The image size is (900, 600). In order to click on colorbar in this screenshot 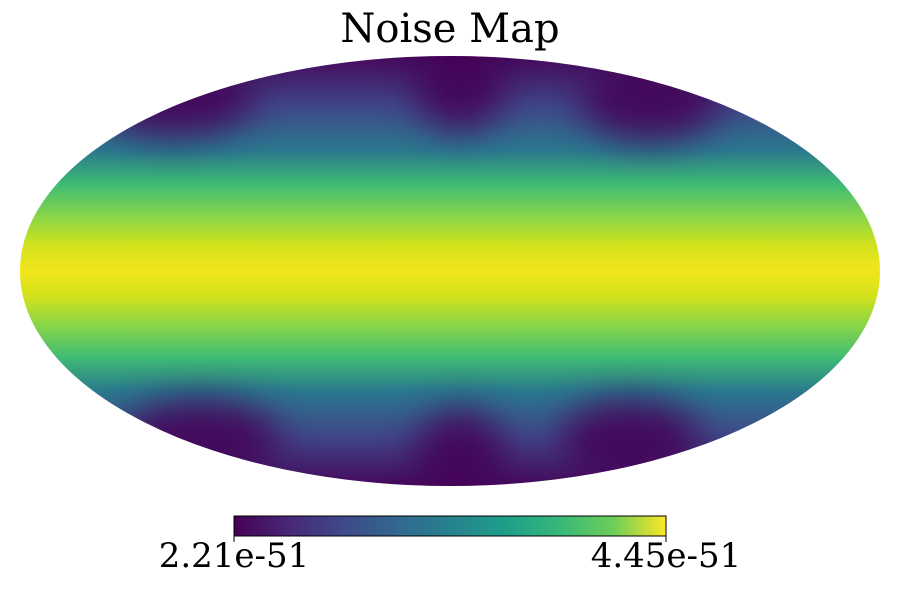, I will do `click(450, 526)`.